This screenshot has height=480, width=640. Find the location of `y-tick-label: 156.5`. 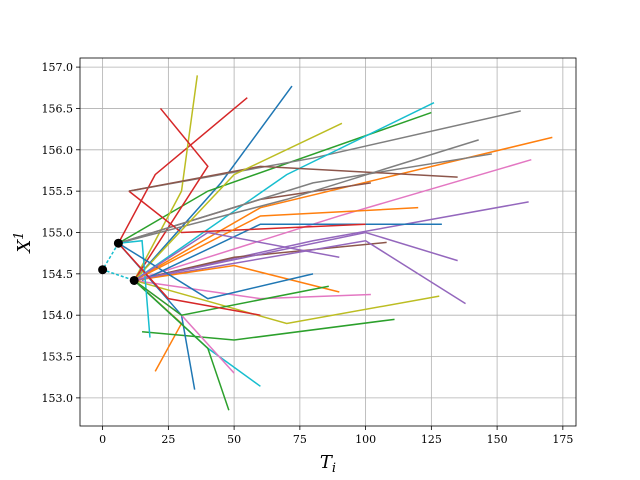

y-tick-label: 156.5 is located at coordinates (58, 108).